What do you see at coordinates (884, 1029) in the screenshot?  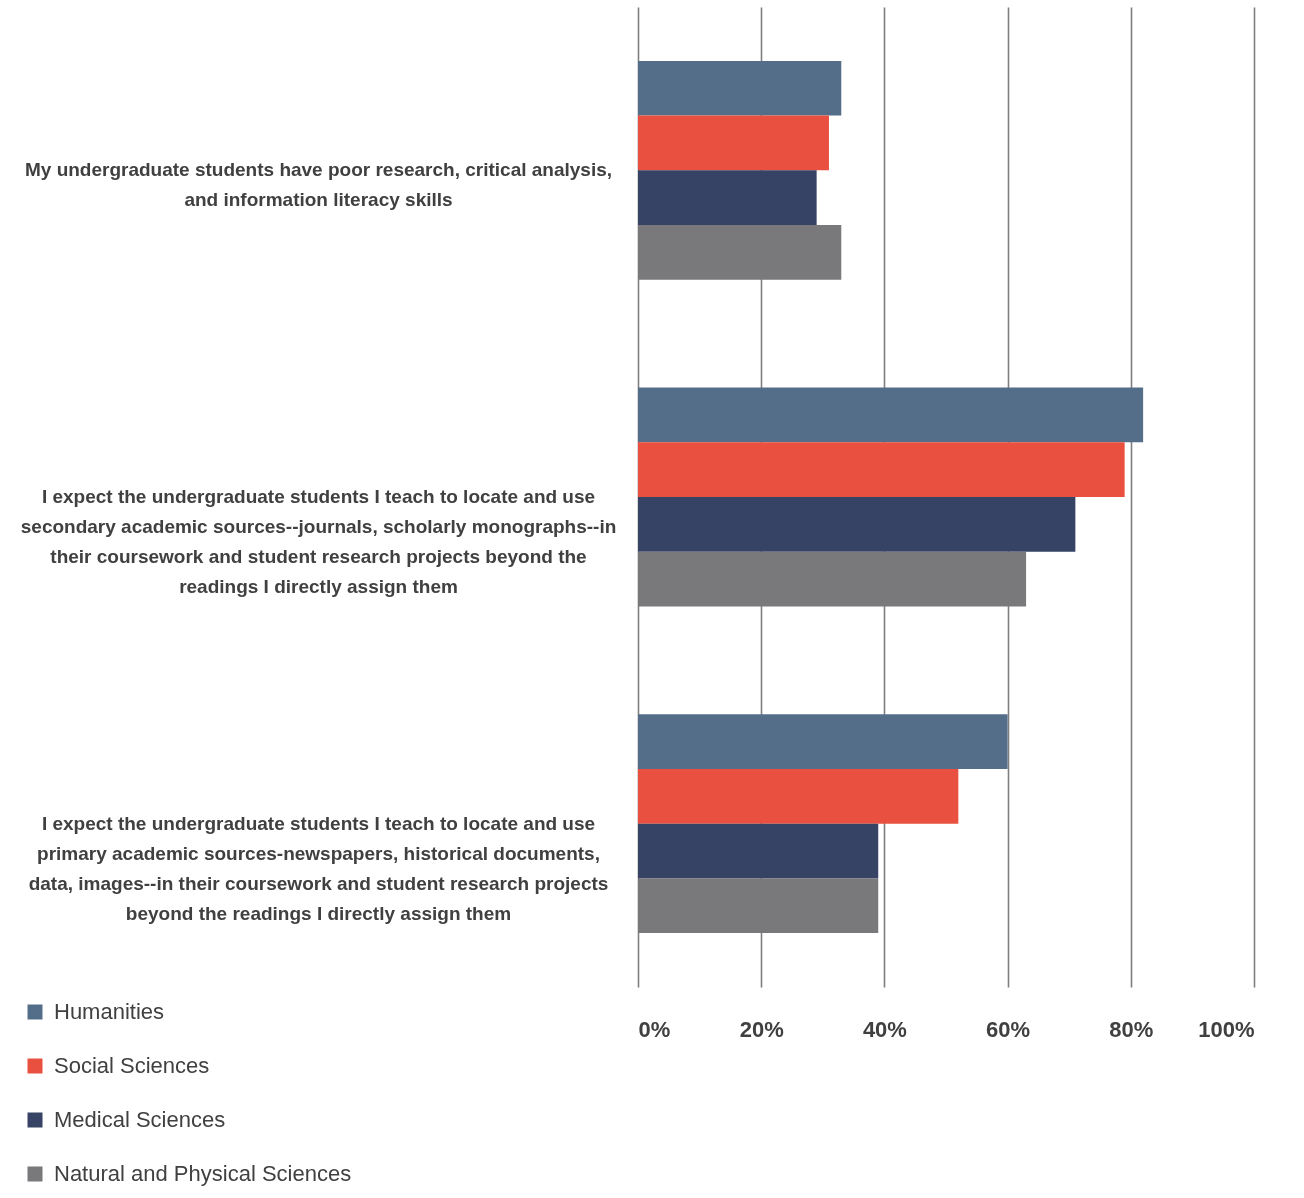 I see `x-tick-label: 40%` at bounding box center [884, 1029].